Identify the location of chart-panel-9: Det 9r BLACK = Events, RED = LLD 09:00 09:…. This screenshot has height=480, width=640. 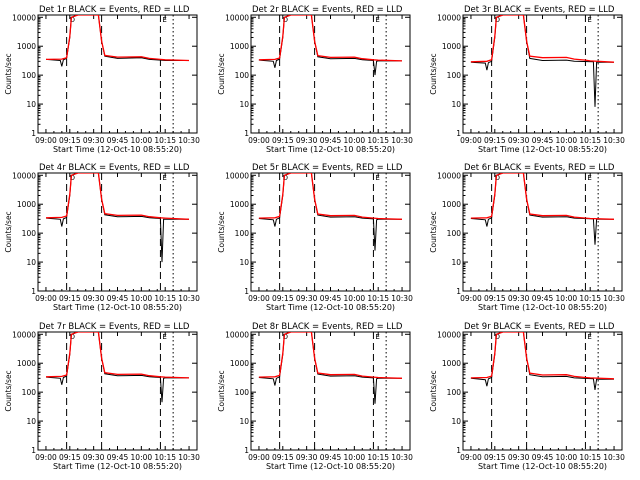
(527, 396).